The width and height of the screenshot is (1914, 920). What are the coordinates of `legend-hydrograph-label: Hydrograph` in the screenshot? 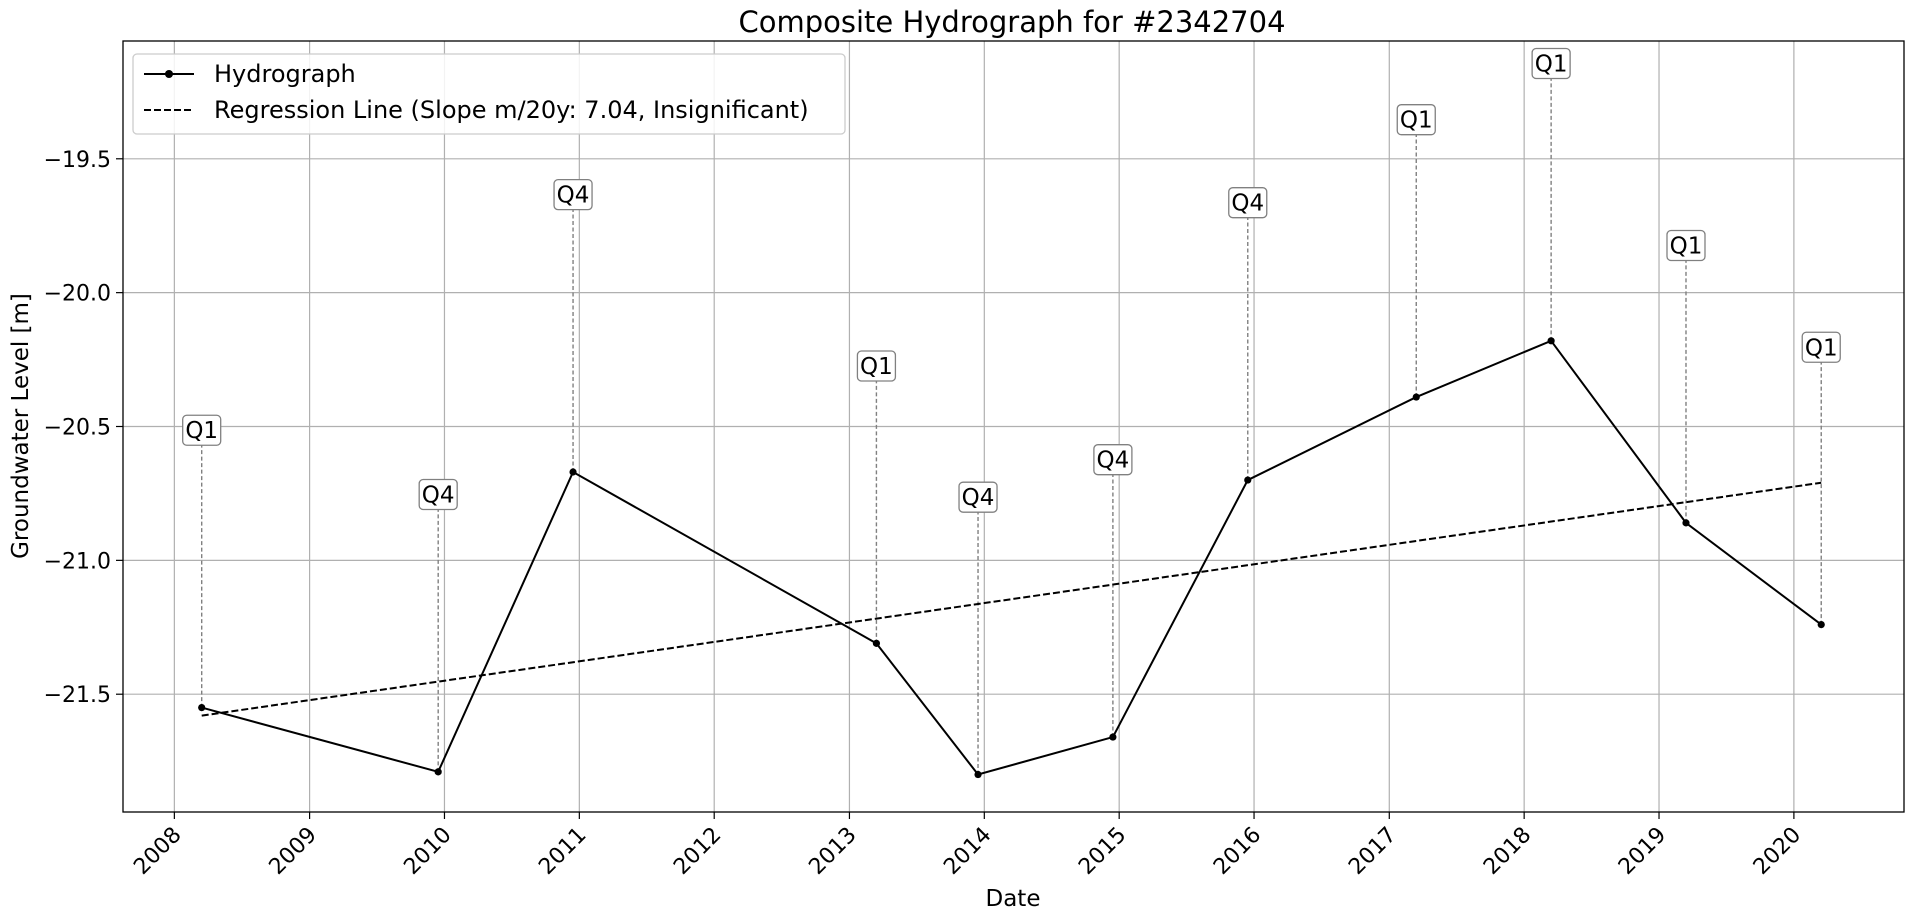 It's located at (285, 74).